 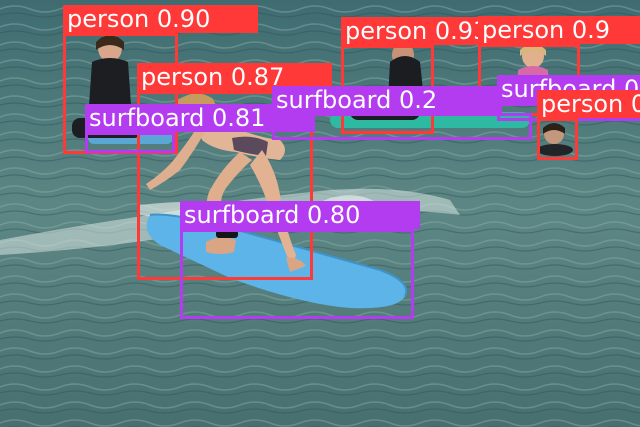 I want to click on person-box-swimmer, so click(x=557, y=139).